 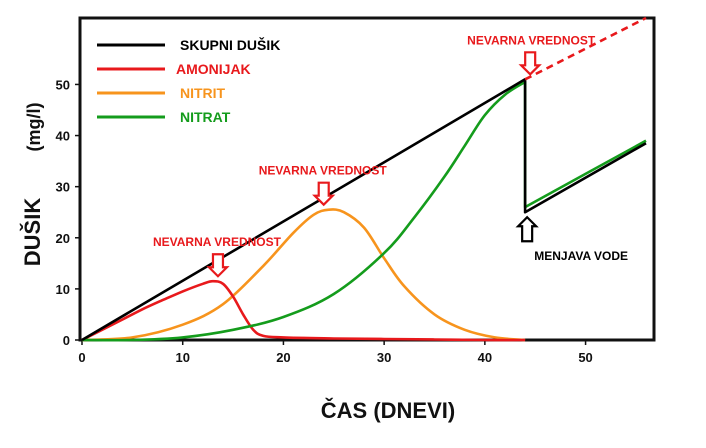 I want to click on projected-total-nitrogen-line, so click(x=585, y=48).